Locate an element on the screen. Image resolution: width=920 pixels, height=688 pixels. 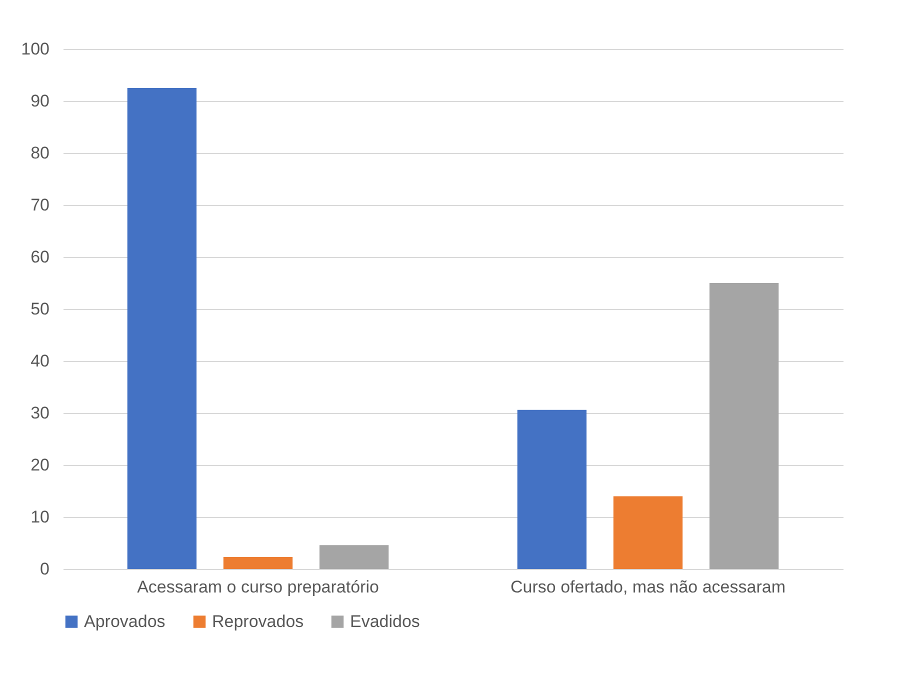
y-tick-label: 60 is located at coordinates (40, 257).